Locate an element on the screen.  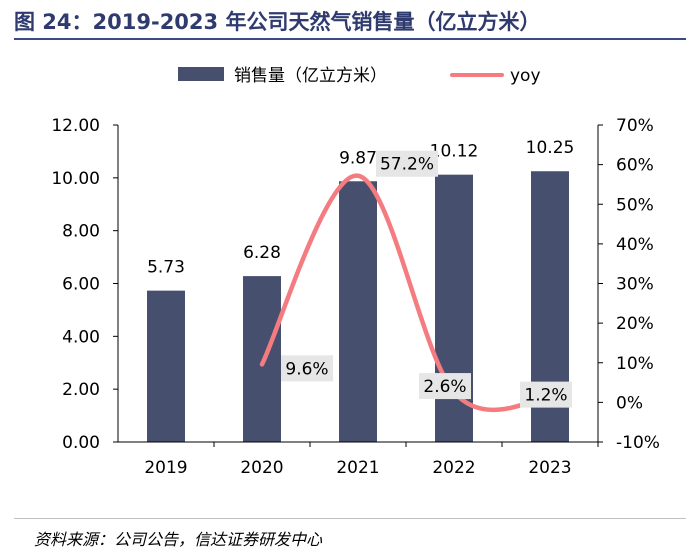
bar-value-label: 10.25 is located at coordinates (550, 148).